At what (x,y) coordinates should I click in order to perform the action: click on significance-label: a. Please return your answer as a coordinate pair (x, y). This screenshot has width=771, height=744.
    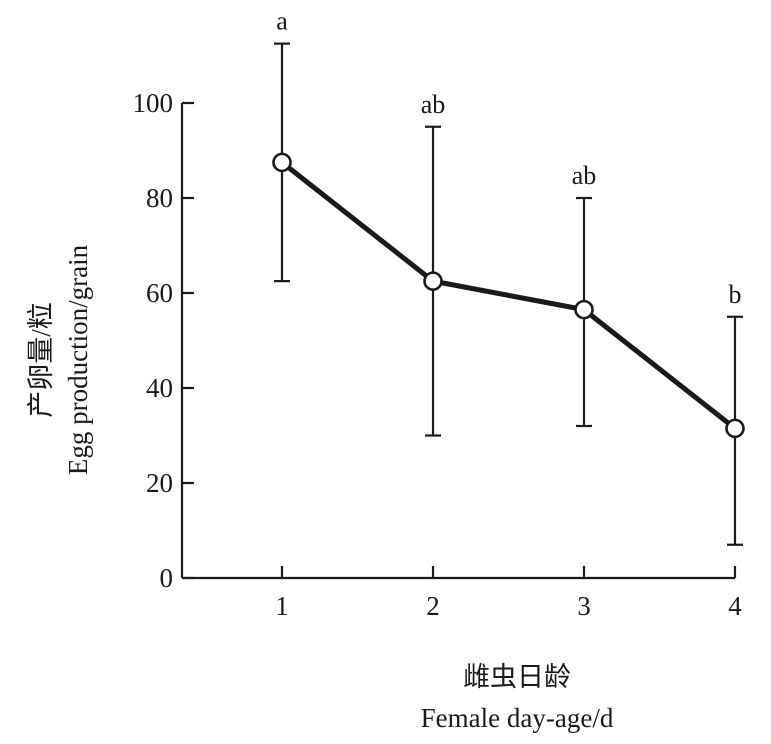
    Looking at the image, I should click on (282, 21).